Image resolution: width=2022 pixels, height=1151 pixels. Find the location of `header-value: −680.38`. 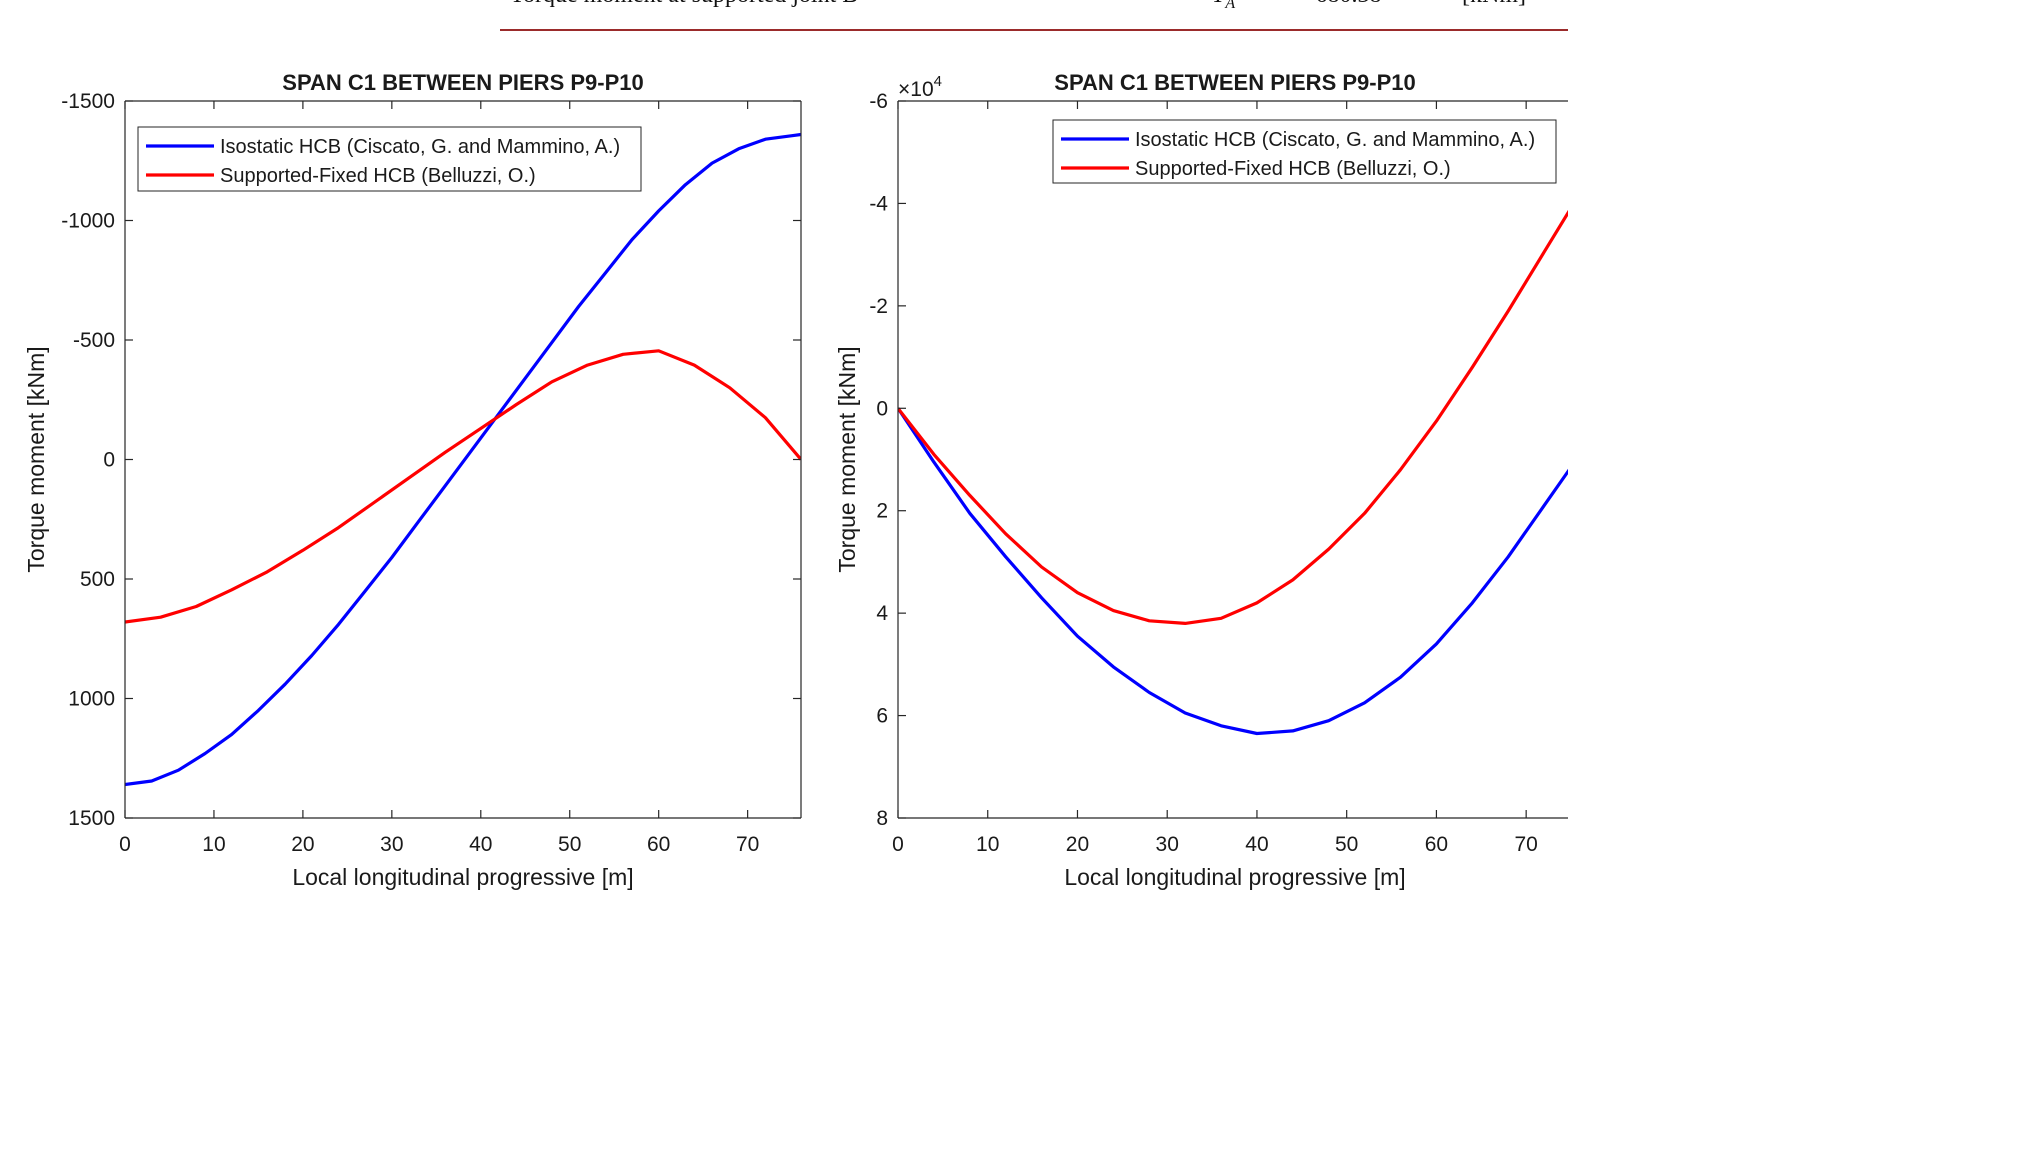

header-value: −680.38 is located at coordinates (1342, 4).